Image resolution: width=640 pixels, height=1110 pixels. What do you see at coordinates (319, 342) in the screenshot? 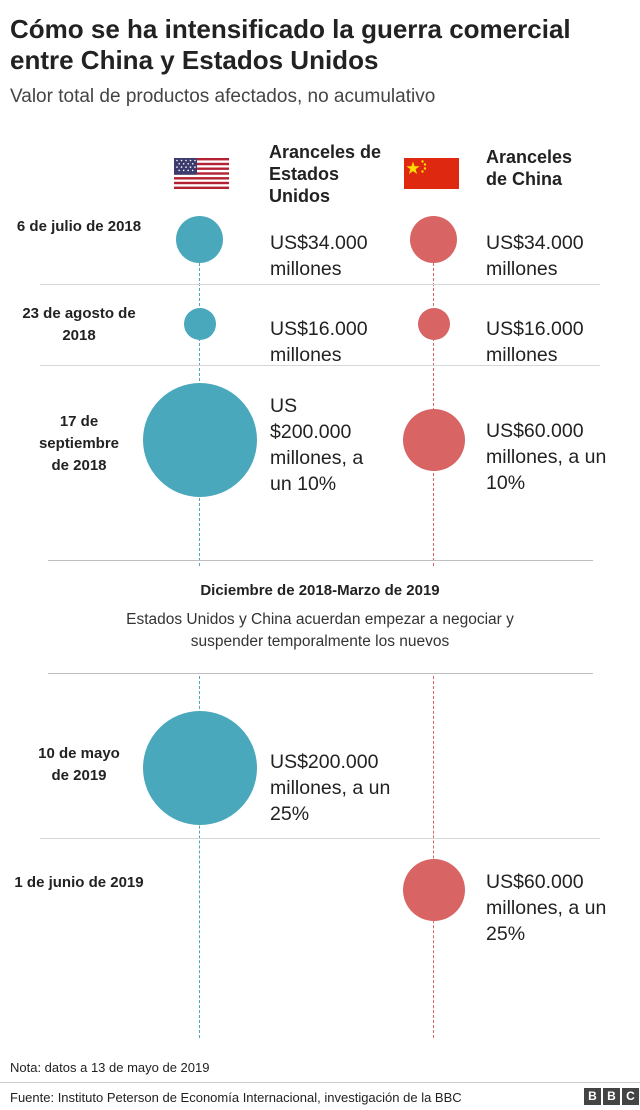
I see `us-value-label: US$16.000 millones` at bounding box center [319, 342].